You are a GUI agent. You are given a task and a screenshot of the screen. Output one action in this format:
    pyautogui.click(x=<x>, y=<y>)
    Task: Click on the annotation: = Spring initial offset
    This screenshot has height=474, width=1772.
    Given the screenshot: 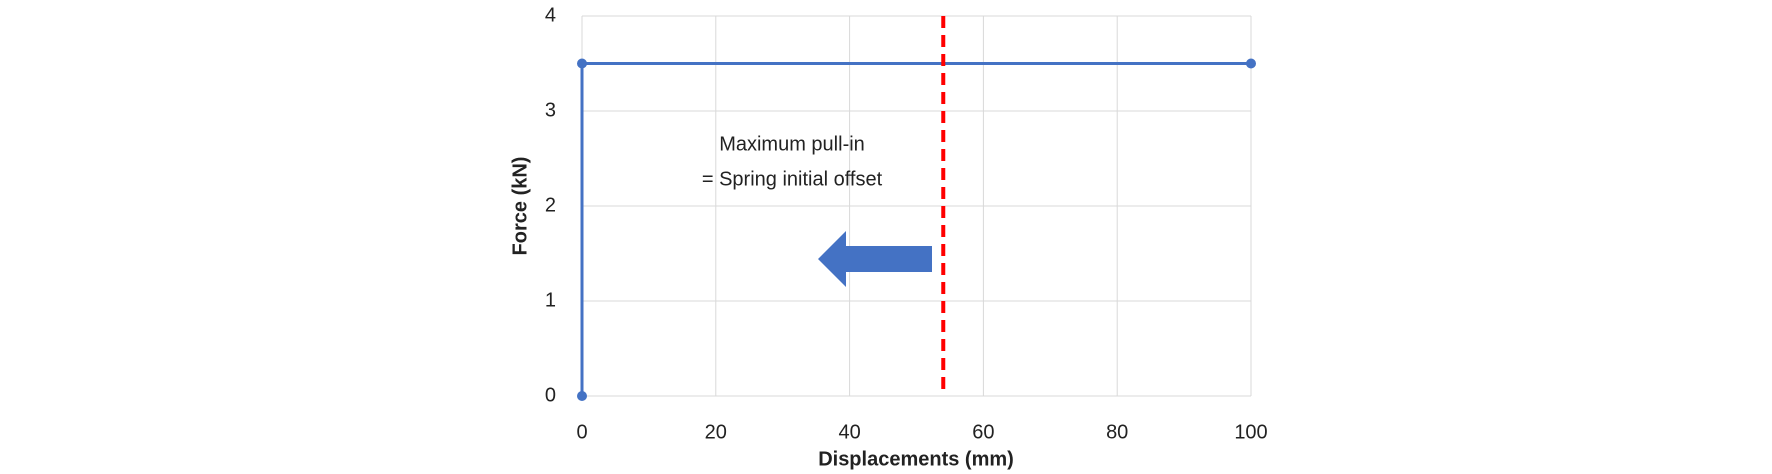 What is the action you would take?
    pyautogui.click(x=792, y=179)
    